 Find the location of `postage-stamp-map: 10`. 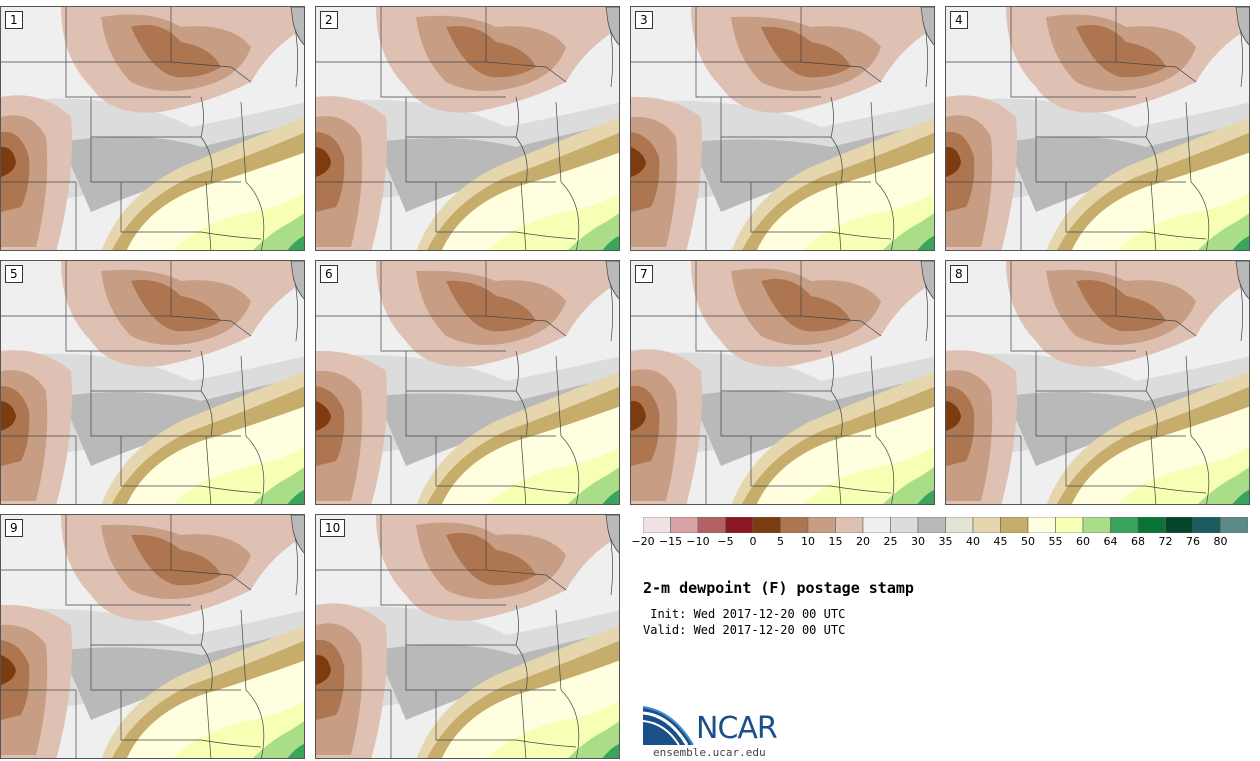

postage-stamp-map: 10 is located at coordinates (467, 636).